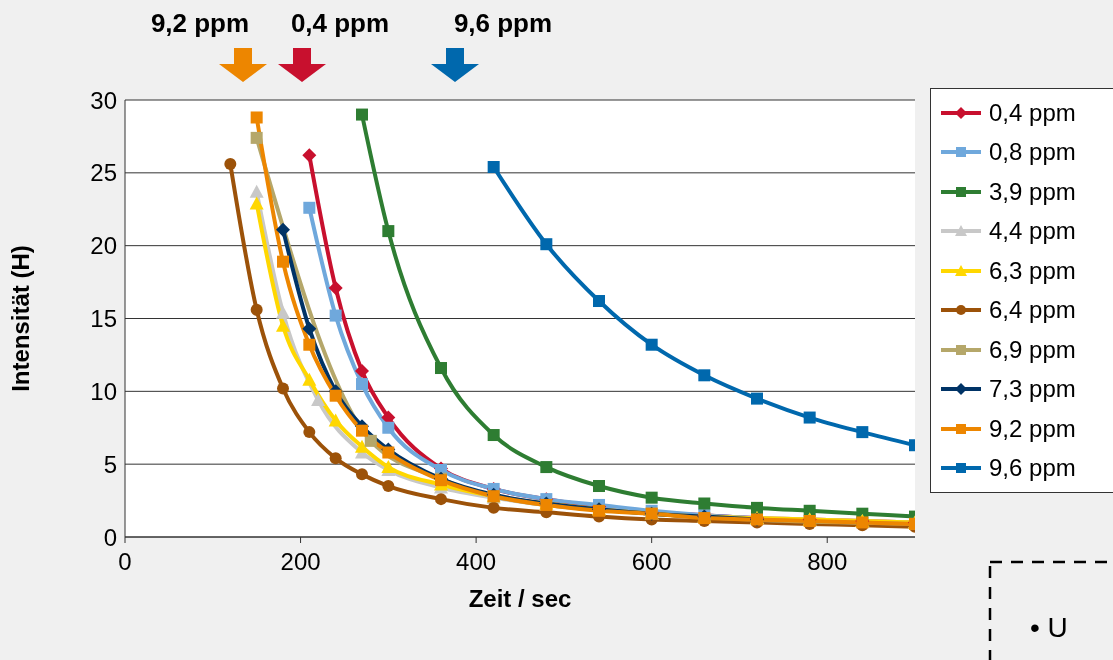  What do you see at coordinates (200, 23) in the screenshot?
I see `text: 9,2 ppm` at bounding box center [200, 23].